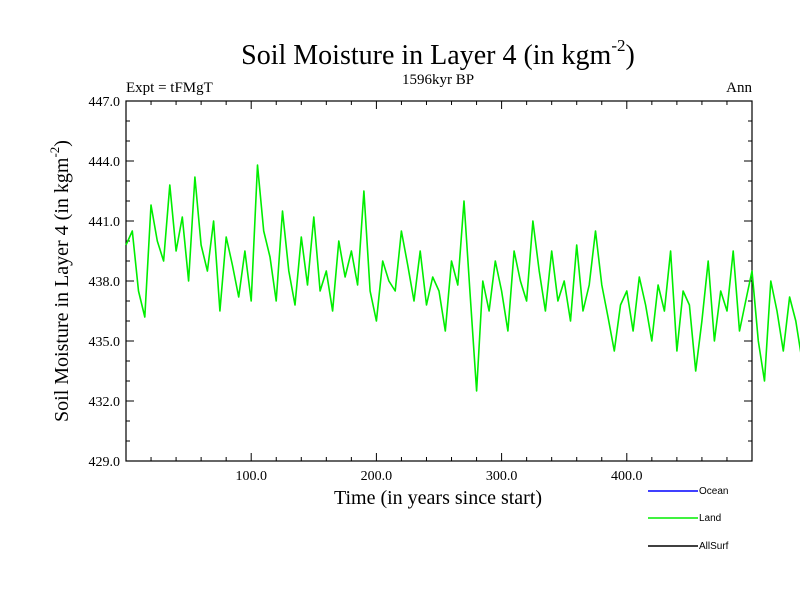 The image size is (800, 600). What do you see at coordinates (105, 222) in the screenshot?
I see `y-tick-label: 441.0` at bounding box center [105, 222].